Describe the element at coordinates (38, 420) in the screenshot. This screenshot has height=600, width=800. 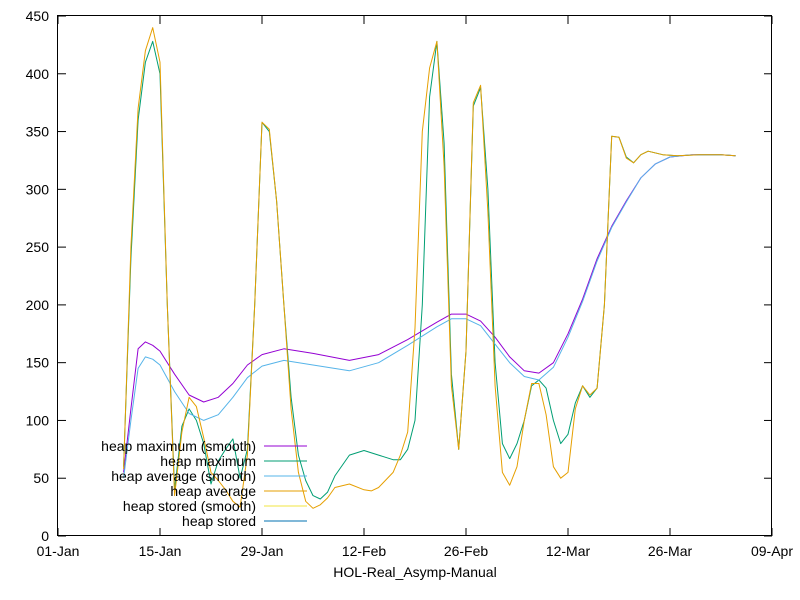
I see `y-tick-label: 100` at that location.